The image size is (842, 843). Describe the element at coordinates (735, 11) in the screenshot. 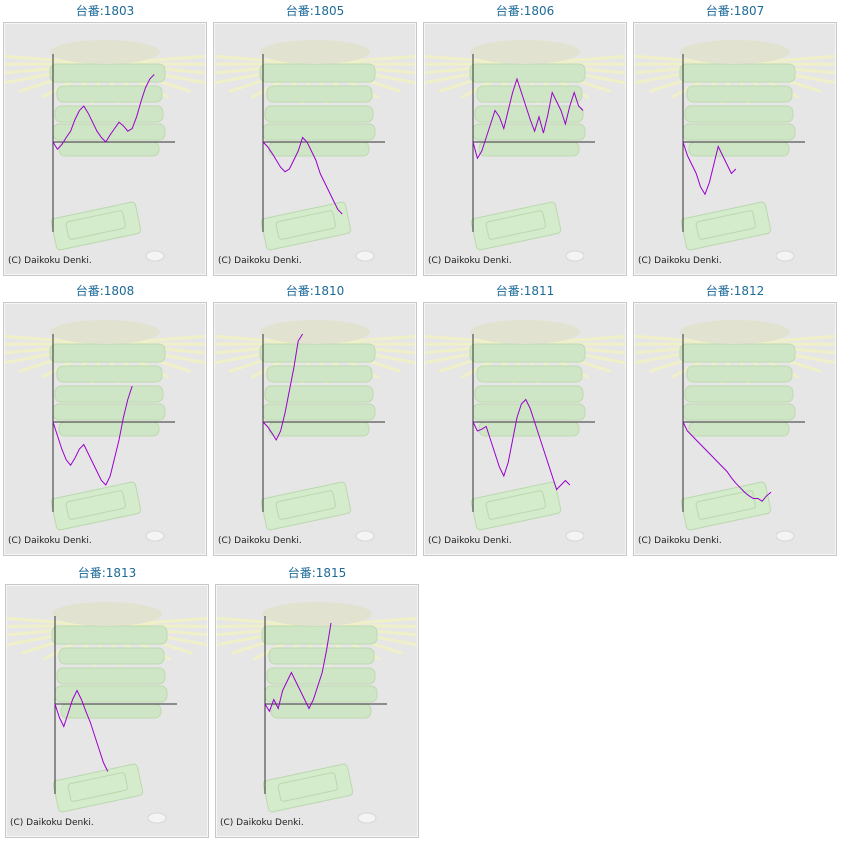

I see `chart-title: 台番:1807` at that location.